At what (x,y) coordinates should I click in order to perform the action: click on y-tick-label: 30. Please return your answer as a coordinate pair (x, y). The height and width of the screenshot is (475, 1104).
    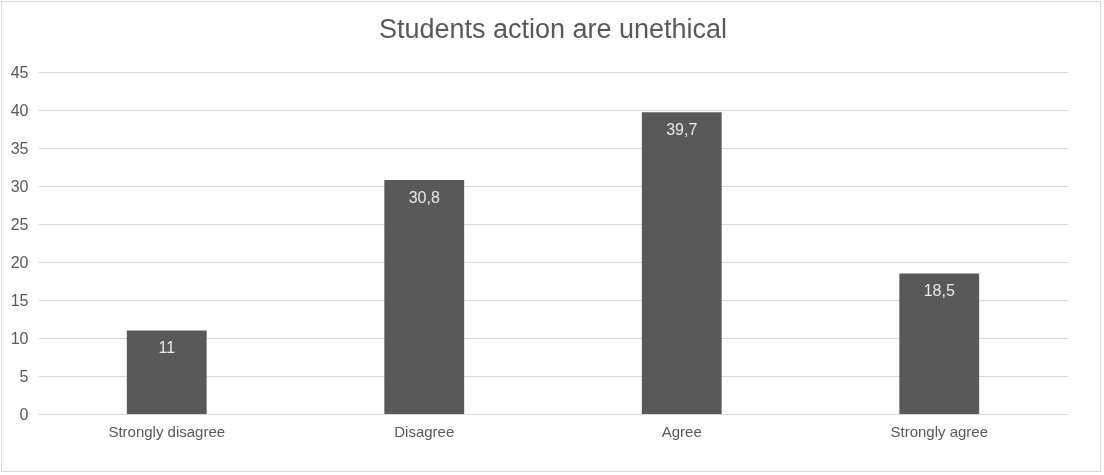
    Looking at the image, I should click on (19, 186).